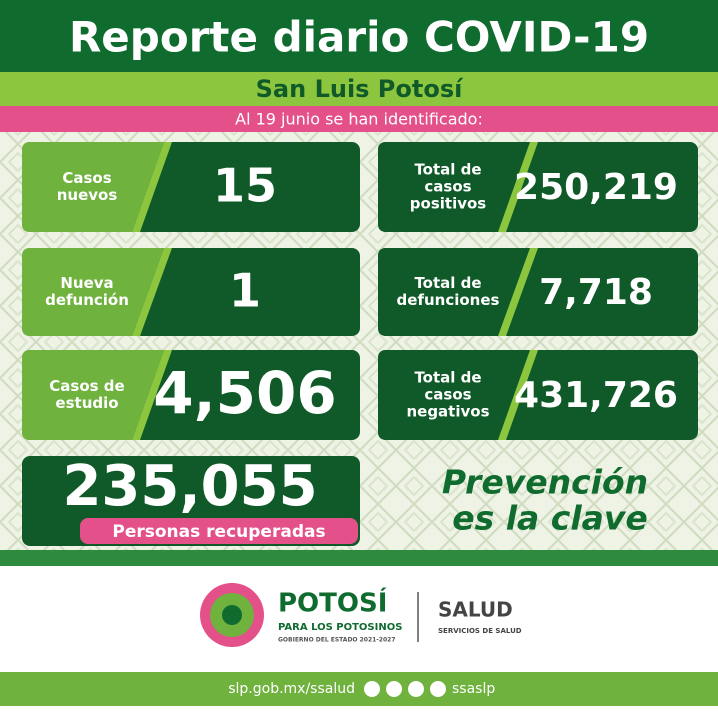 This screenshot has width=718, height=722. I want to click on card-value: 250,219, so click(596, 187).